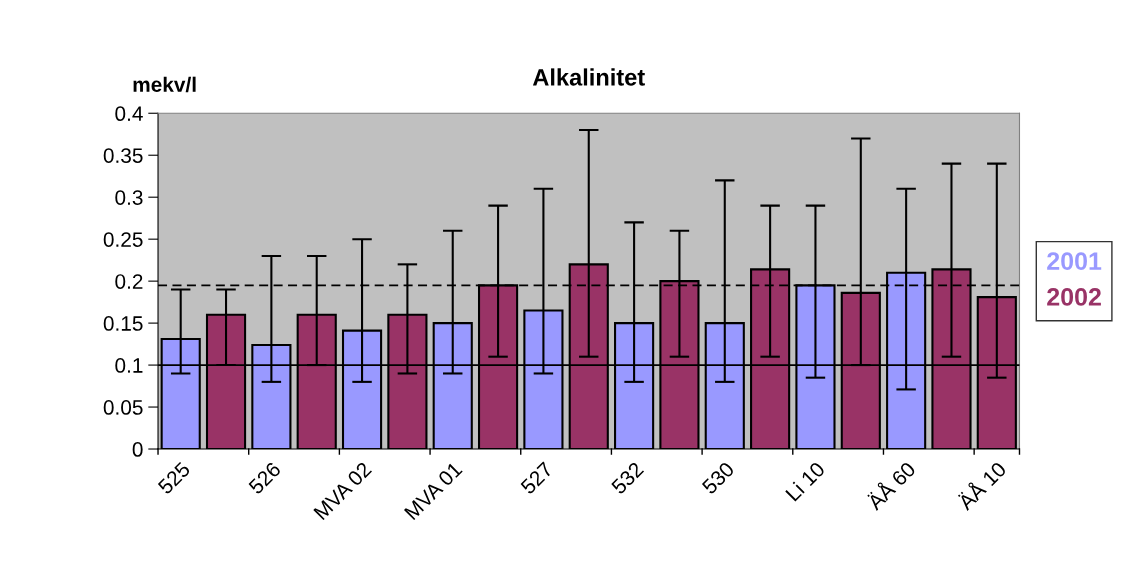  I want to click on x-tick-label: 532, so click(627, 478).